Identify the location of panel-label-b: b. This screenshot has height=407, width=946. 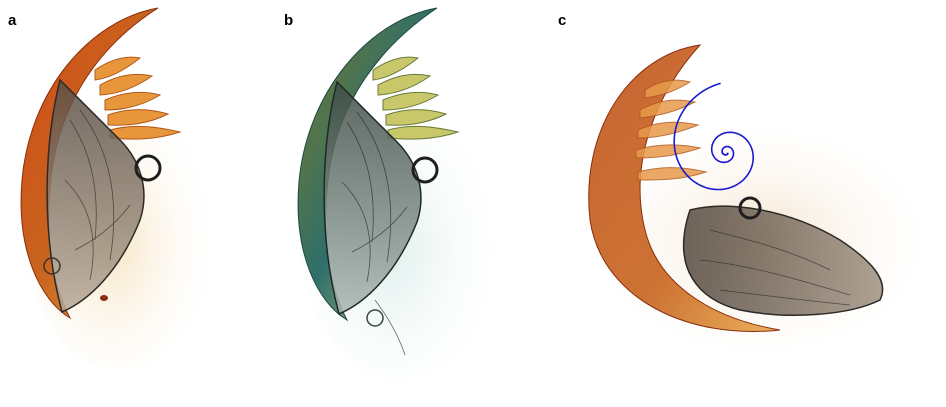
(289, 20).